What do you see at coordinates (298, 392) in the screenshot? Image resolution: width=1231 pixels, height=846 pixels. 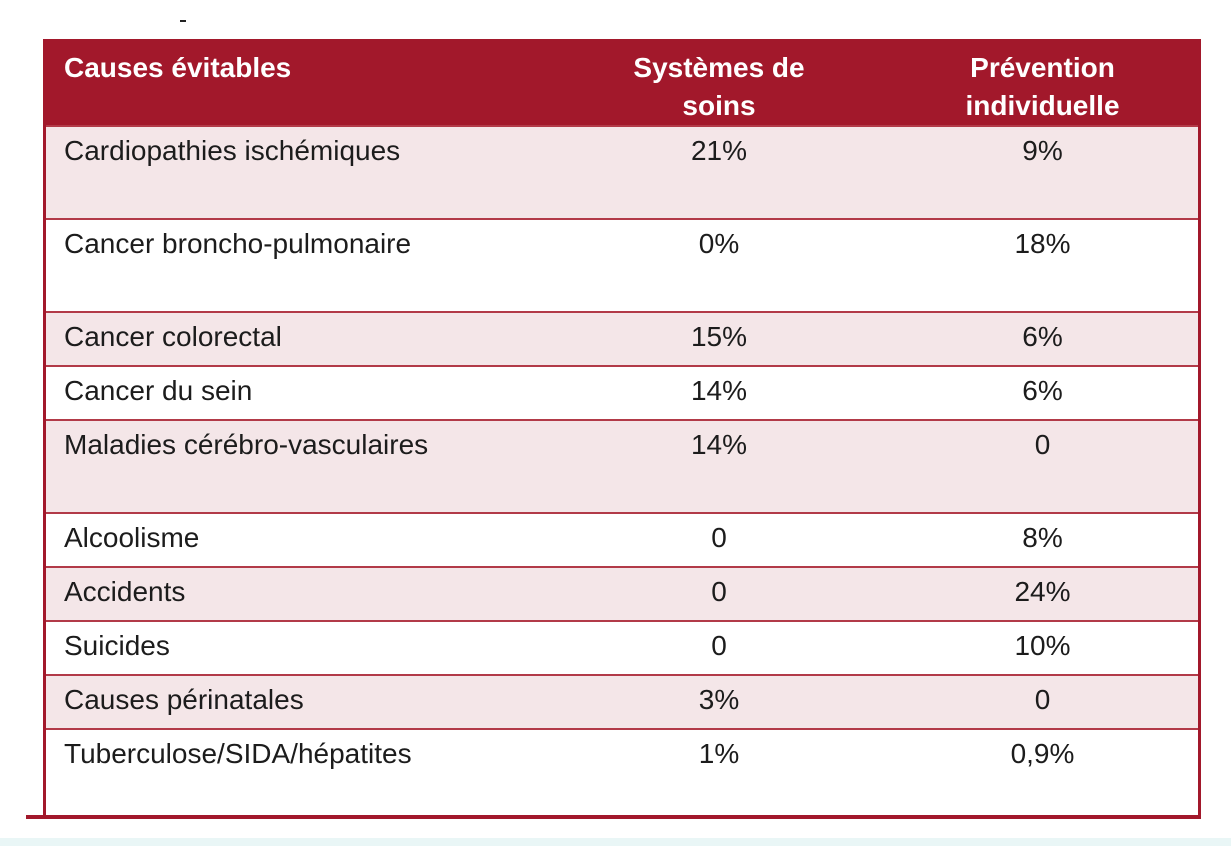 I see `cell-cause: Cancer du sein` at bounding box center [298, 392].